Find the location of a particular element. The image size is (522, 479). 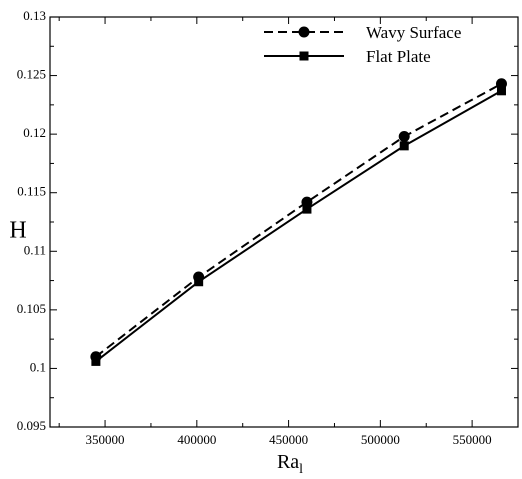

y-tick-label: 0.125 is located at coordinates (31, 74).